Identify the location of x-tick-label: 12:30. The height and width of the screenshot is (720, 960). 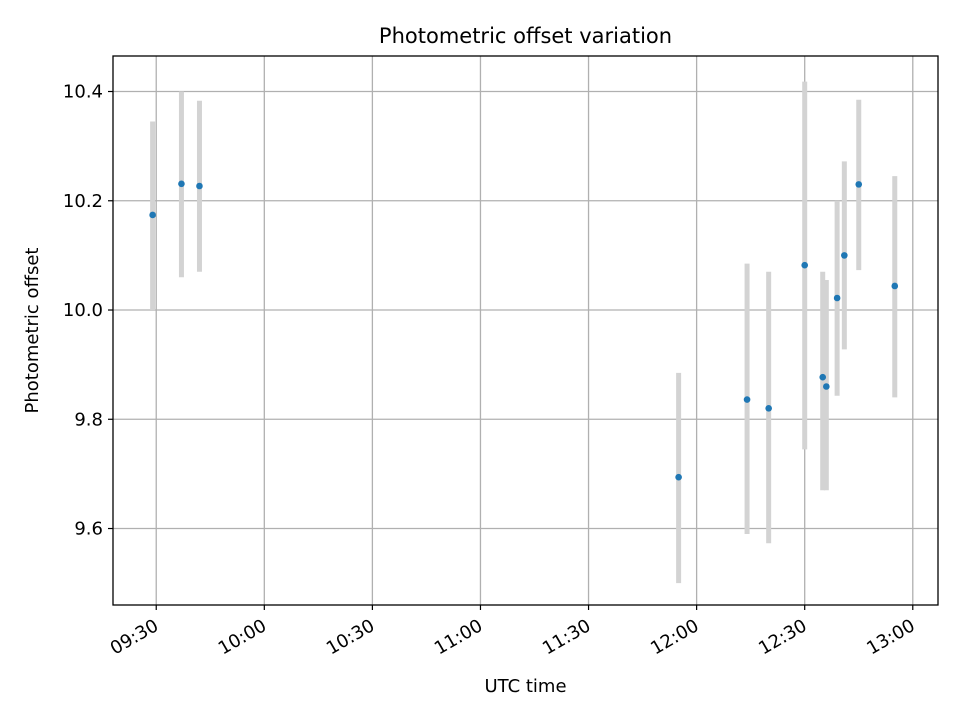
(782, 637).